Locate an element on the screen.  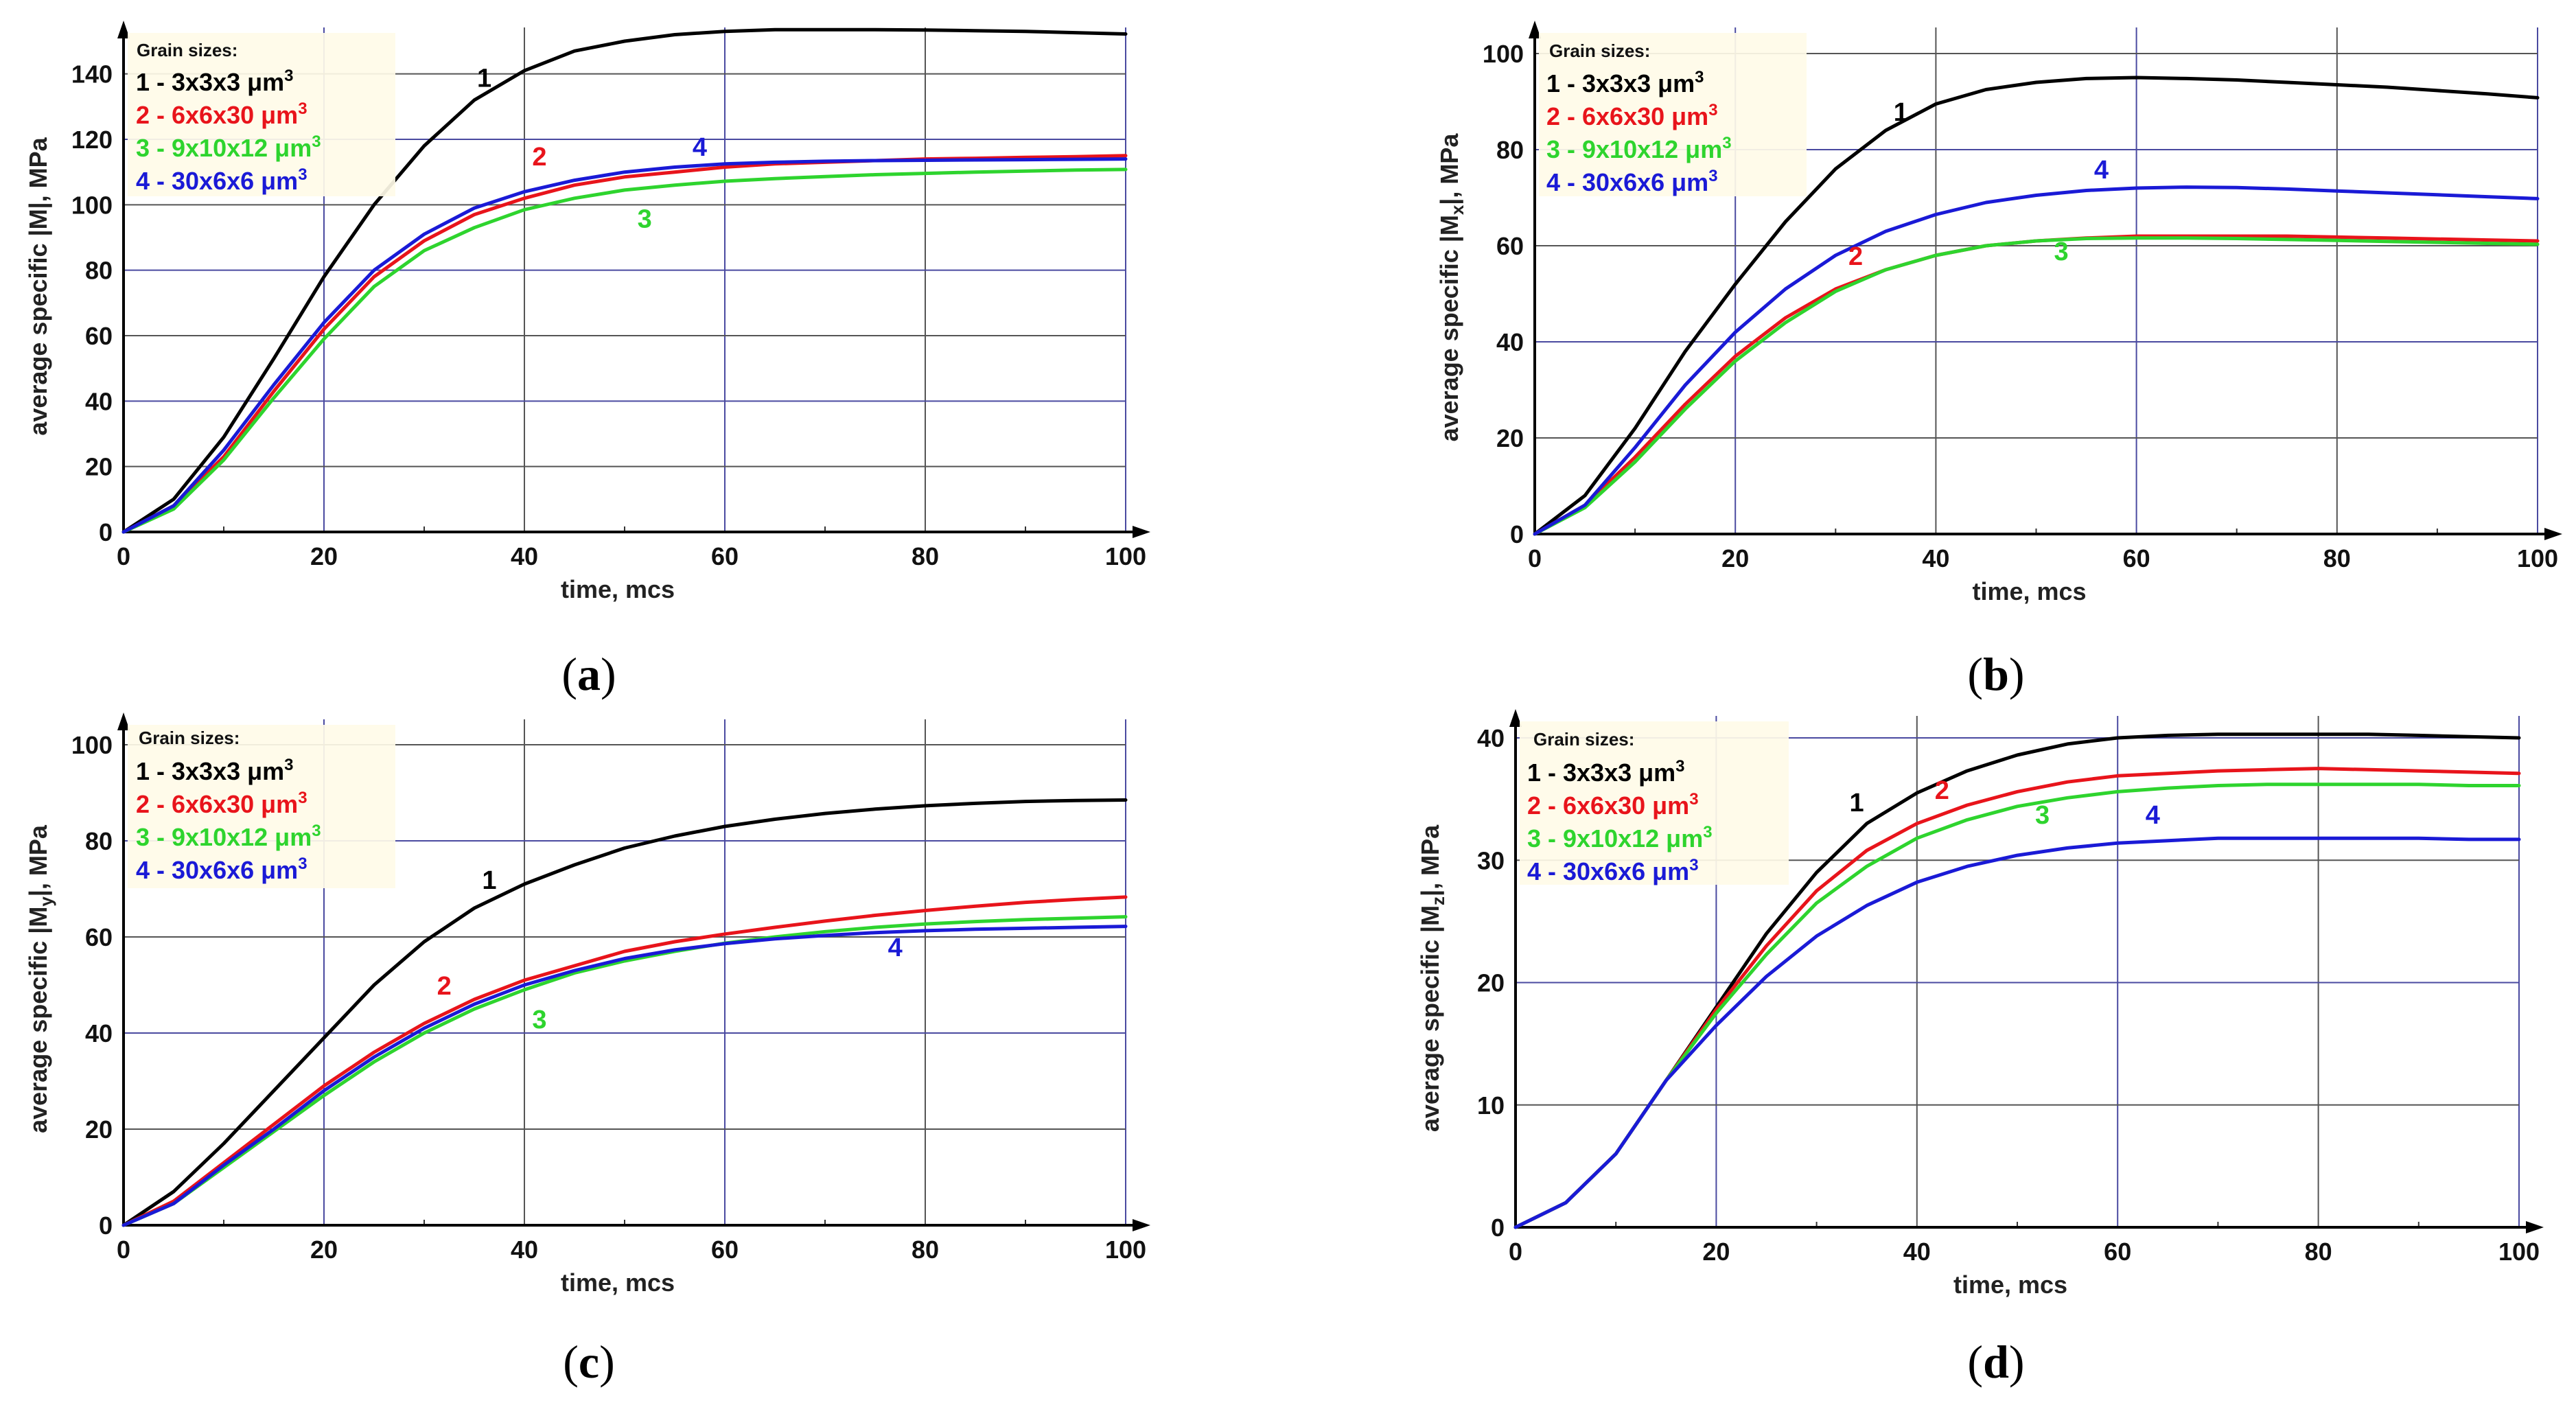
panel-caption: (c) is located at coordinates (589, 1362).